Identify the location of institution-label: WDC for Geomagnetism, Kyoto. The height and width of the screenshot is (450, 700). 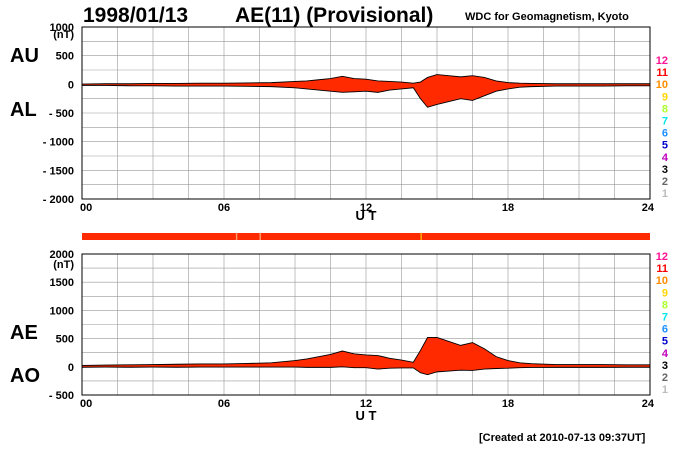
(547, 17).